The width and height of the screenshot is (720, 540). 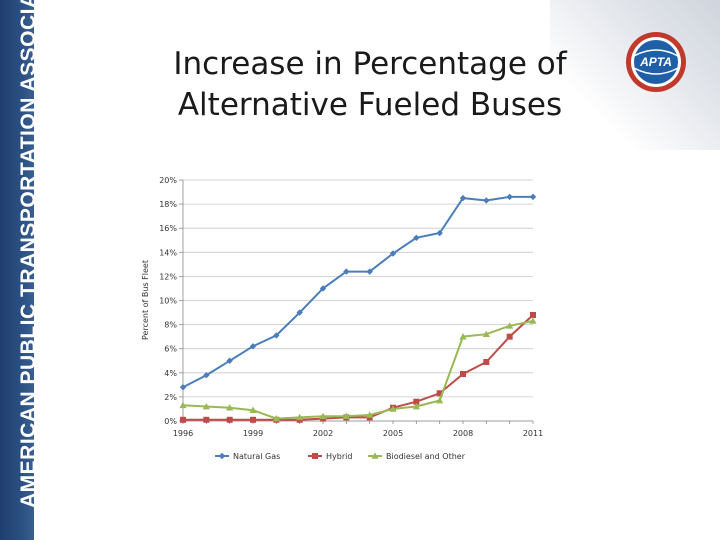 What do you see at coordinates (393, 433) in the screenshot?
I see `x-tick-label: 2005` at bounding box center [393, 433].